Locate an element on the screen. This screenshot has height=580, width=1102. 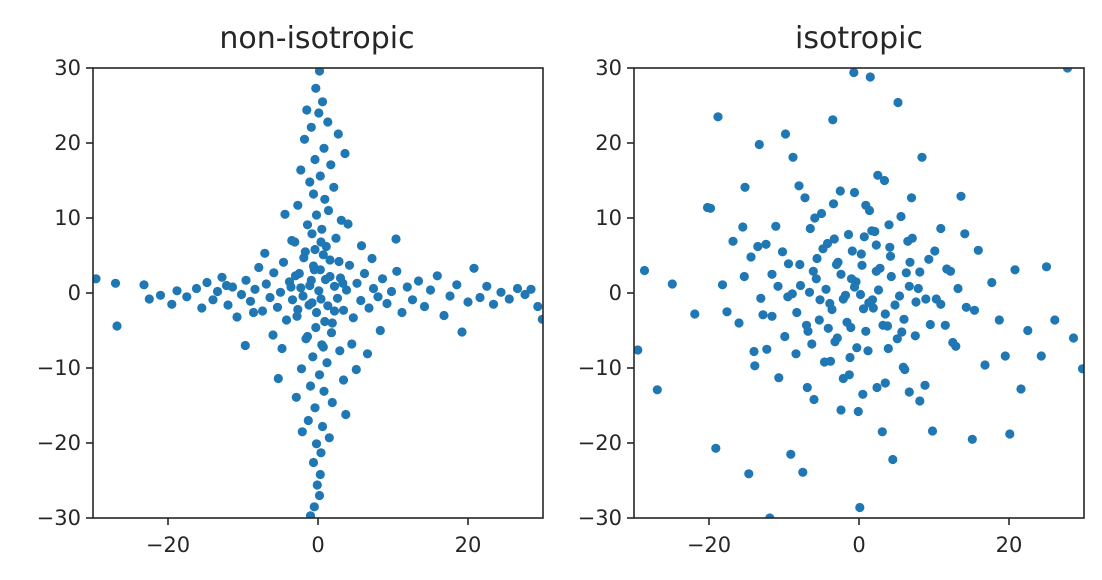
y-tick-label: 20 is located at coordinates (67, 143).